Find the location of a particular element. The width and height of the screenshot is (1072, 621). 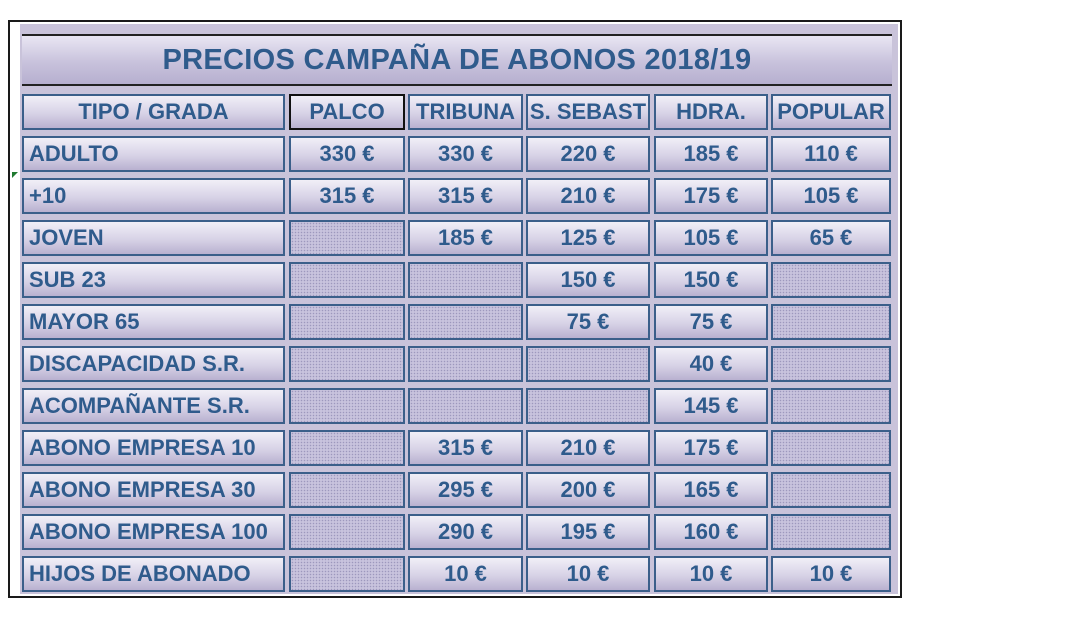

price-cell: 195 € is located at coordinates (588, 532).